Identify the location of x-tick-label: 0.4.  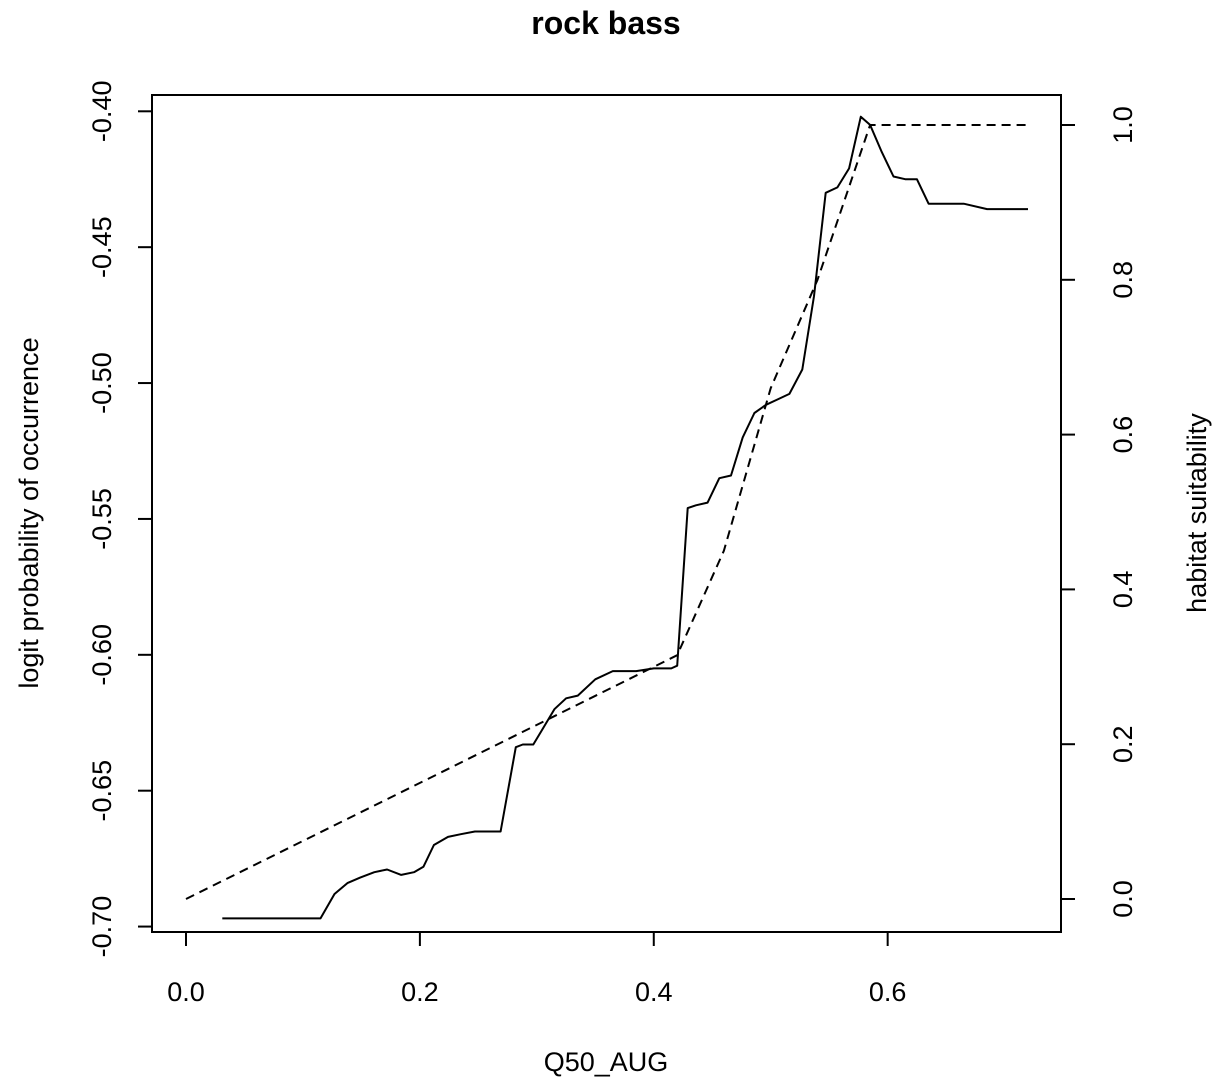
(654, 992).